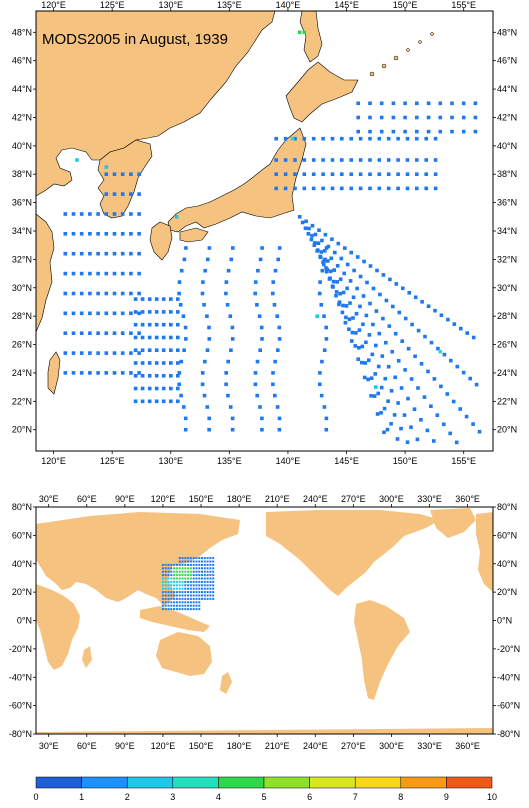 The image size is (529, 808). What do you see at coordinates (346, 461) in the screenshot?
I see `top-lon-tick-label: 145°E` at bounding box center [346, 461].